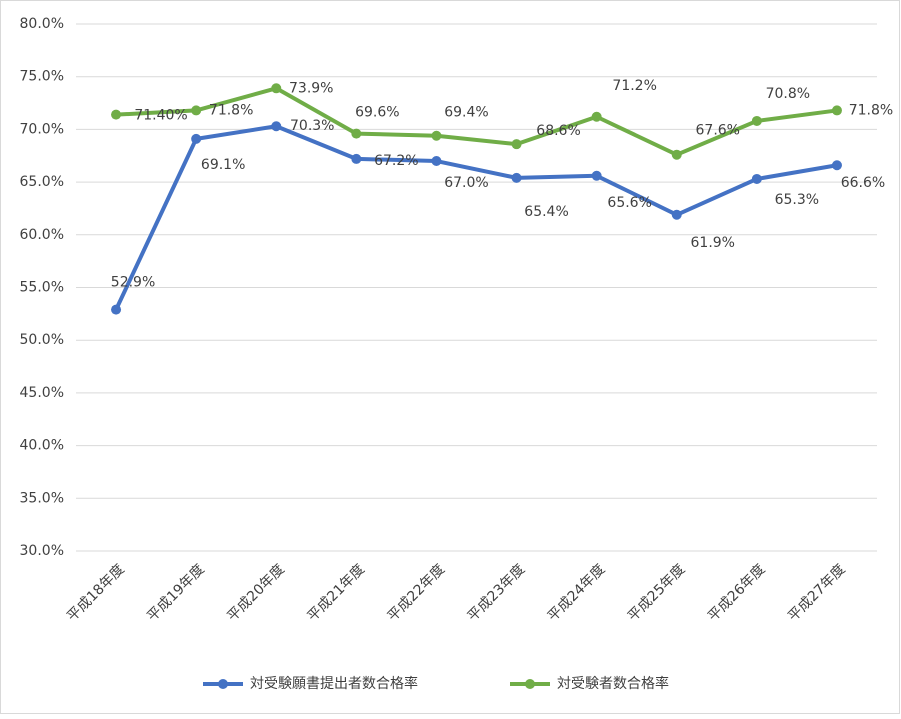 This screenshot has height=719, width=901. Describe the element at coordinates (466, 113) in the screenshot. I see `data-label: 69.4%` at that location.